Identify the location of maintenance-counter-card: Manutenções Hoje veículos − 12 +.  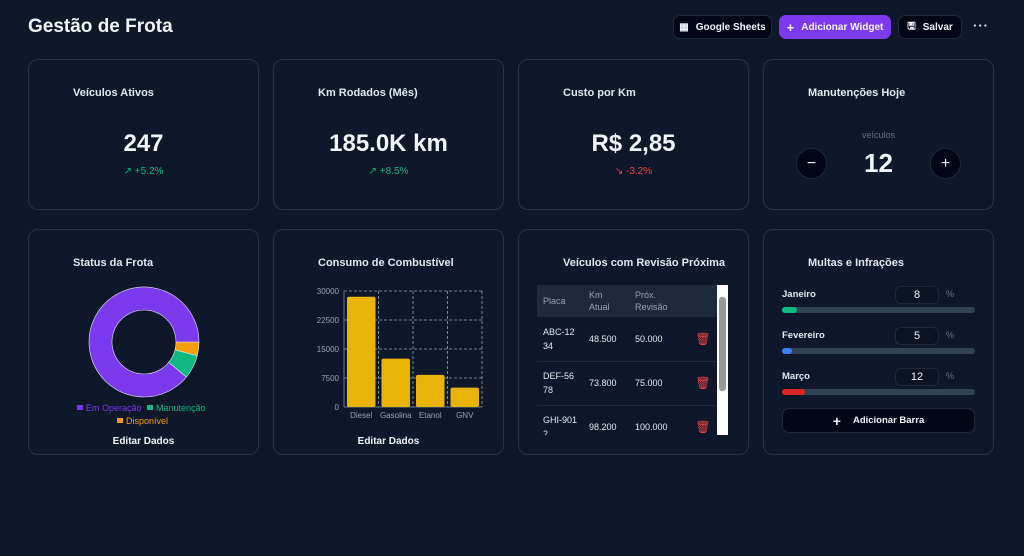
(878, 134).